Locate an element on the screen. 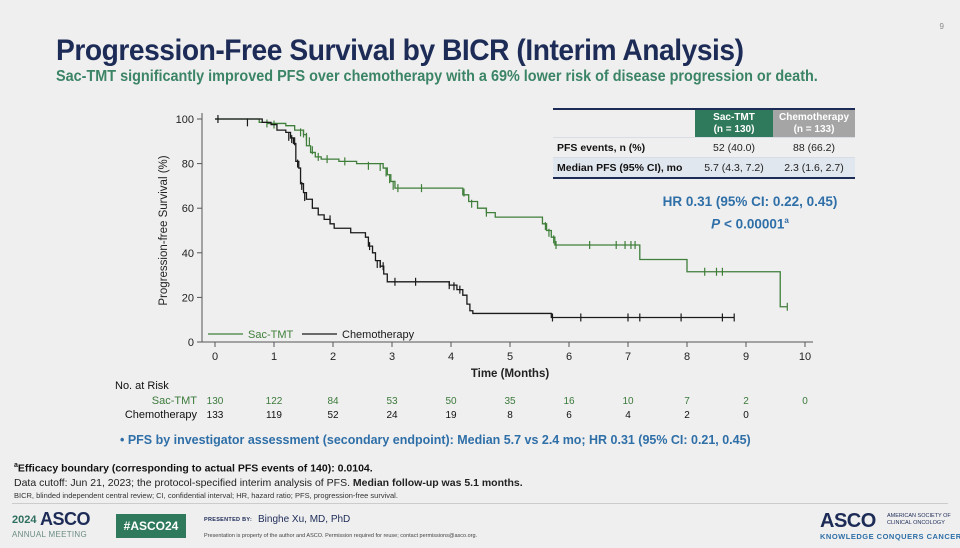 This screenshot has height=548, width=960. header-n: (n = 130) is located at coordinates (734, 129).